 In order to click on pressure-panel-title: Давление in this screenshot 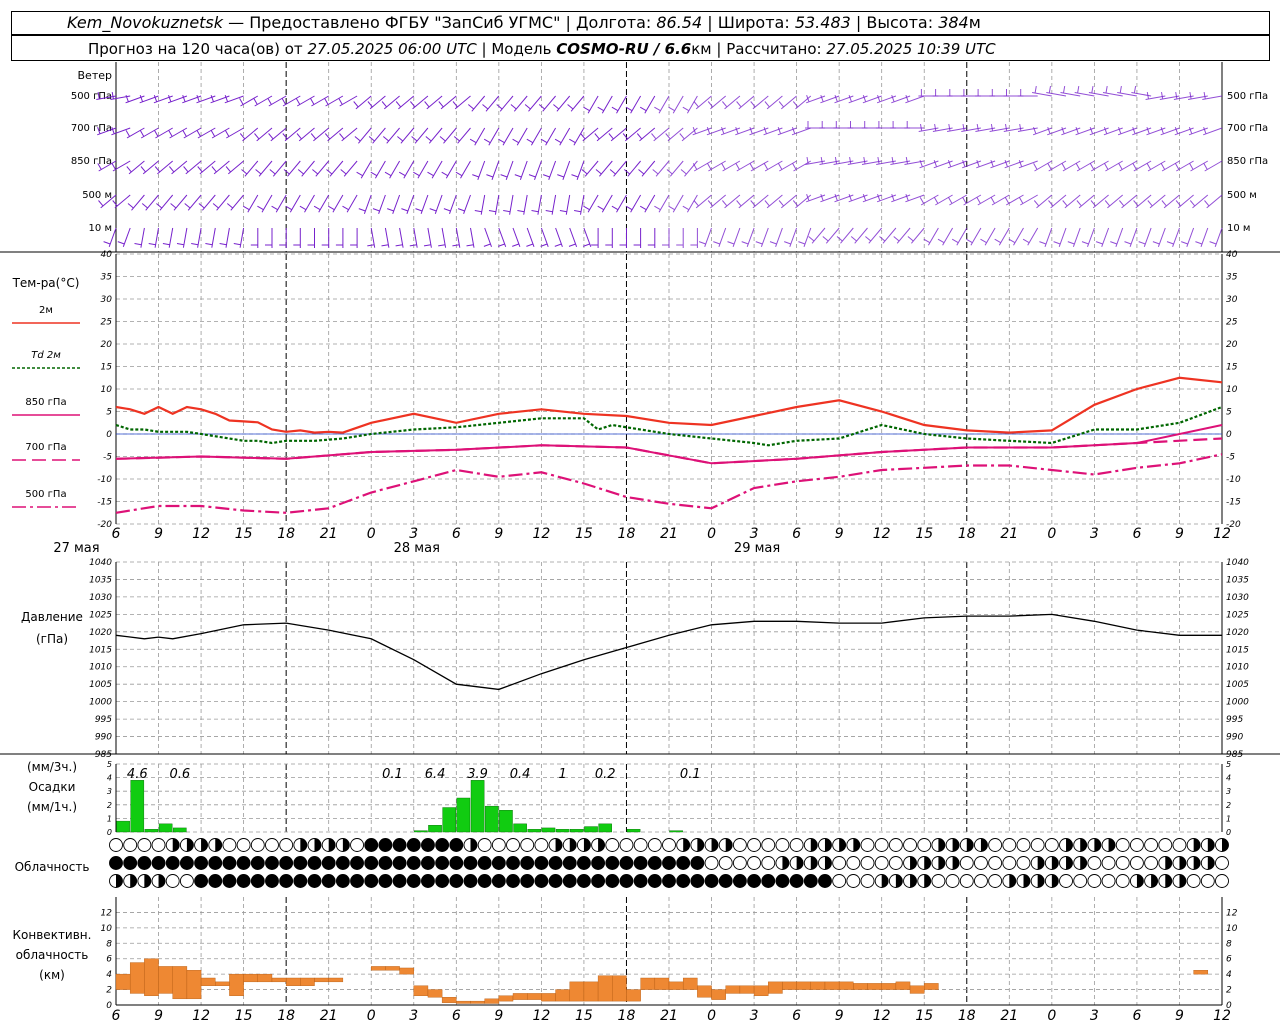, I will do `click(52, 617)`.